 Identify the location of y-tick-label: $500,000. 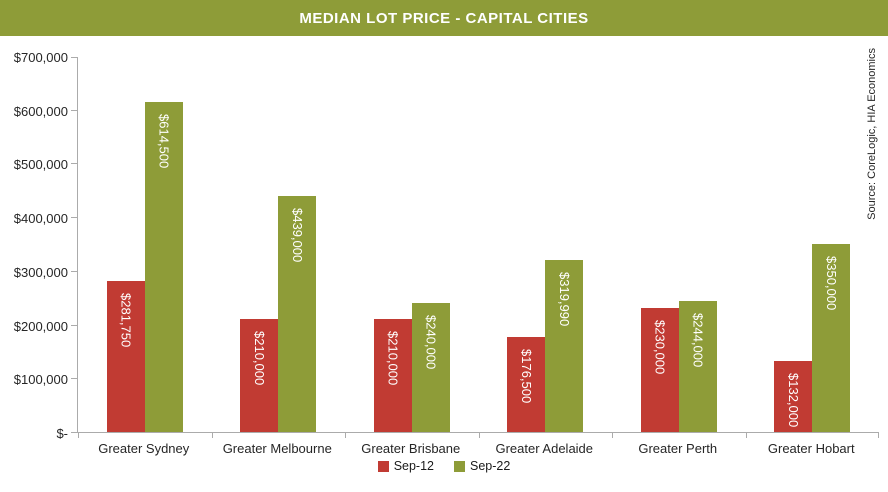
(40, 165).